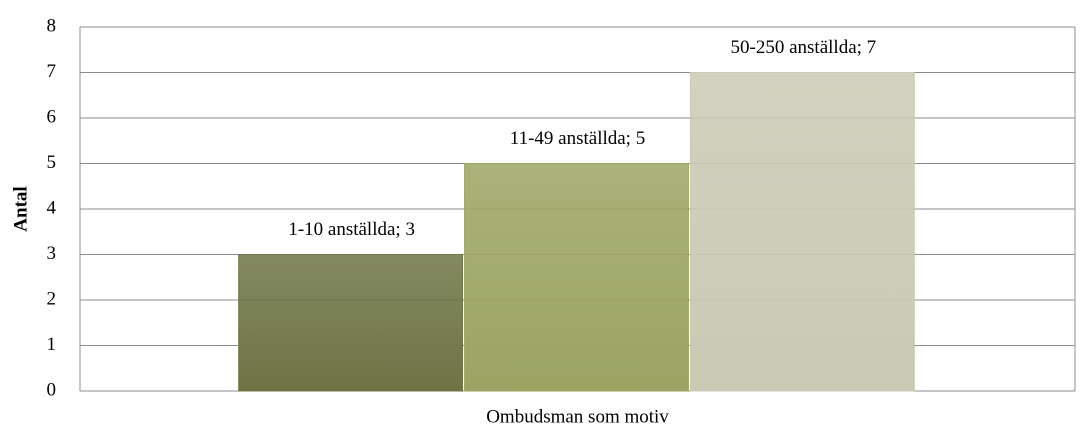  What do you see at coordinates (52, 25) in the screenshot?
I see `y-tick-label: 8` at bounding box center [52, 25].